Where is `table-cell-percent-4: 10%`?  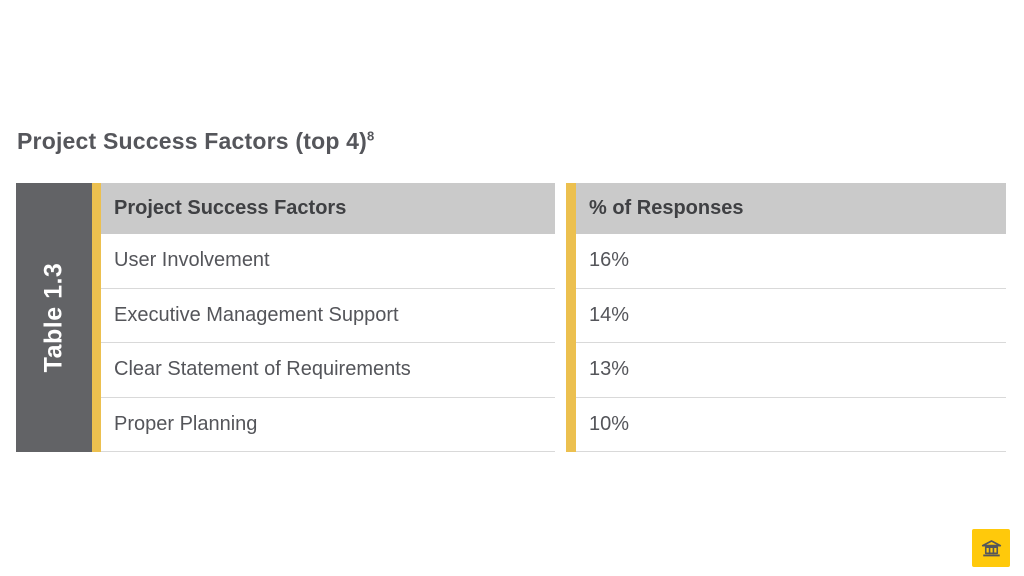 table-cell-percent-4: 10% is located at coordinates (791, 424).